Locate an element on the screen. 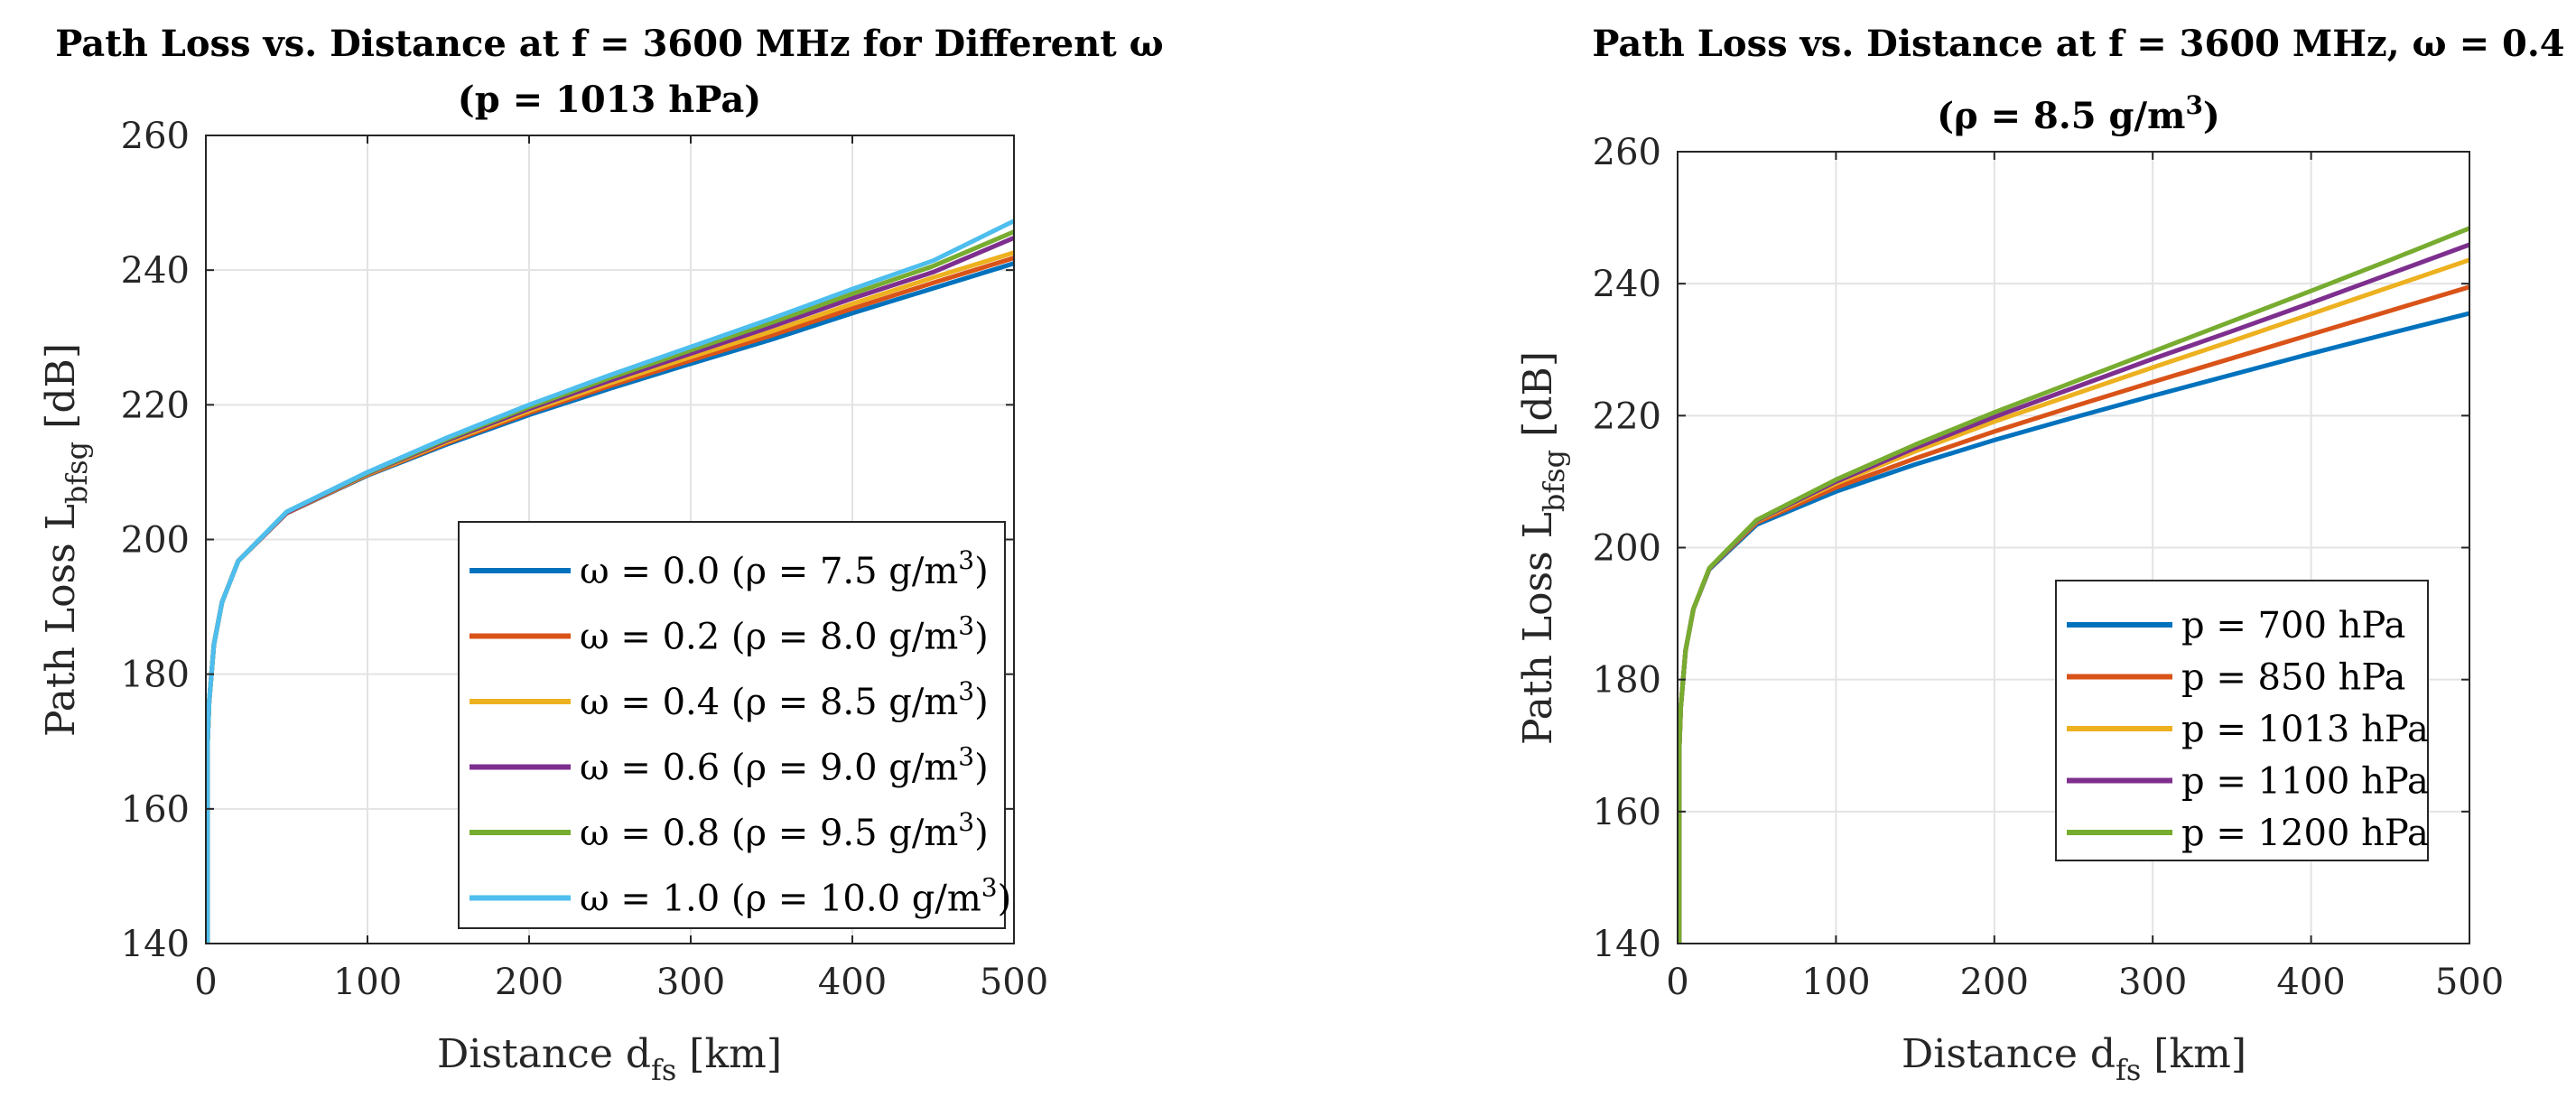 The width and height of the screenshot is (2576, 1116). legend-label: ω = 0.0 (ρ = 7.5 g/m3) is located at coordinates (784, 568).